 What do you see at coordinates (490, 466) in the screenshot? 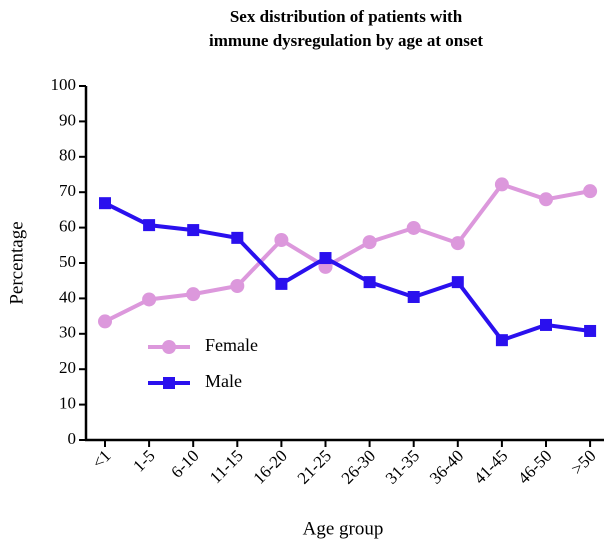
I see `x-tick-label: 41-45` at bounding box center [490, 466].